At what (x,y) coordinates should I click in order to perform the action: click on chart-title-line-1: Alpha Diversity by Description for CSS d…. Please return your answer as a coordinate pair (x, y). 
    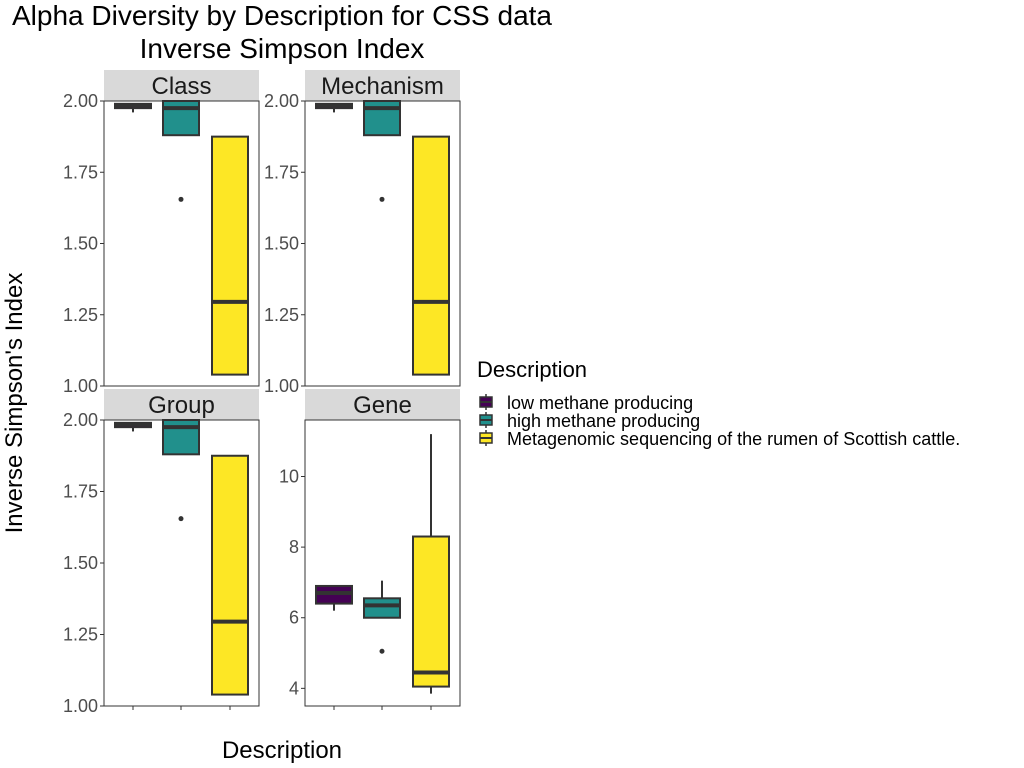
    Looking at the image, I should click on (282, 15).